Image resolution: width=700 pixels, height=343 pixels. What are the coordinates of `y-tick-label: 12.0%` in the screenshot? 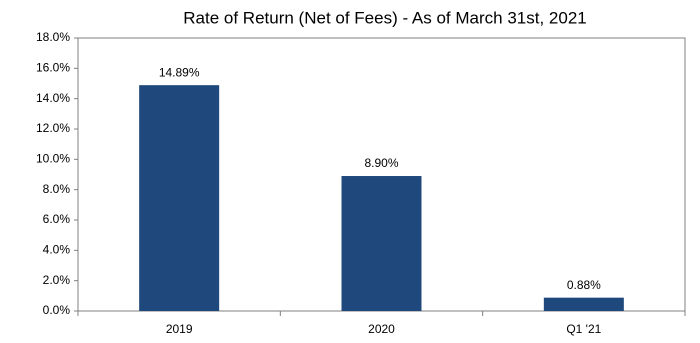 It's located at (53, 128).